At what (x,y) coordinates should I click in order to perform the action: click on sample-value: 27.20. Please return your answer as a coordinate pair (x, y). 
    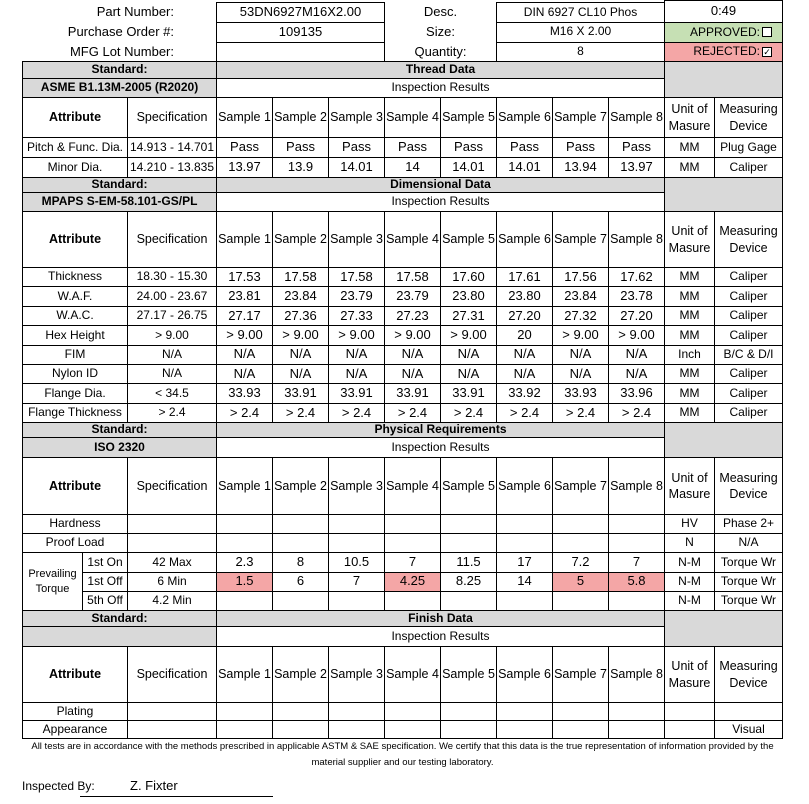
    Looking at the image, I should click on (524, 316).